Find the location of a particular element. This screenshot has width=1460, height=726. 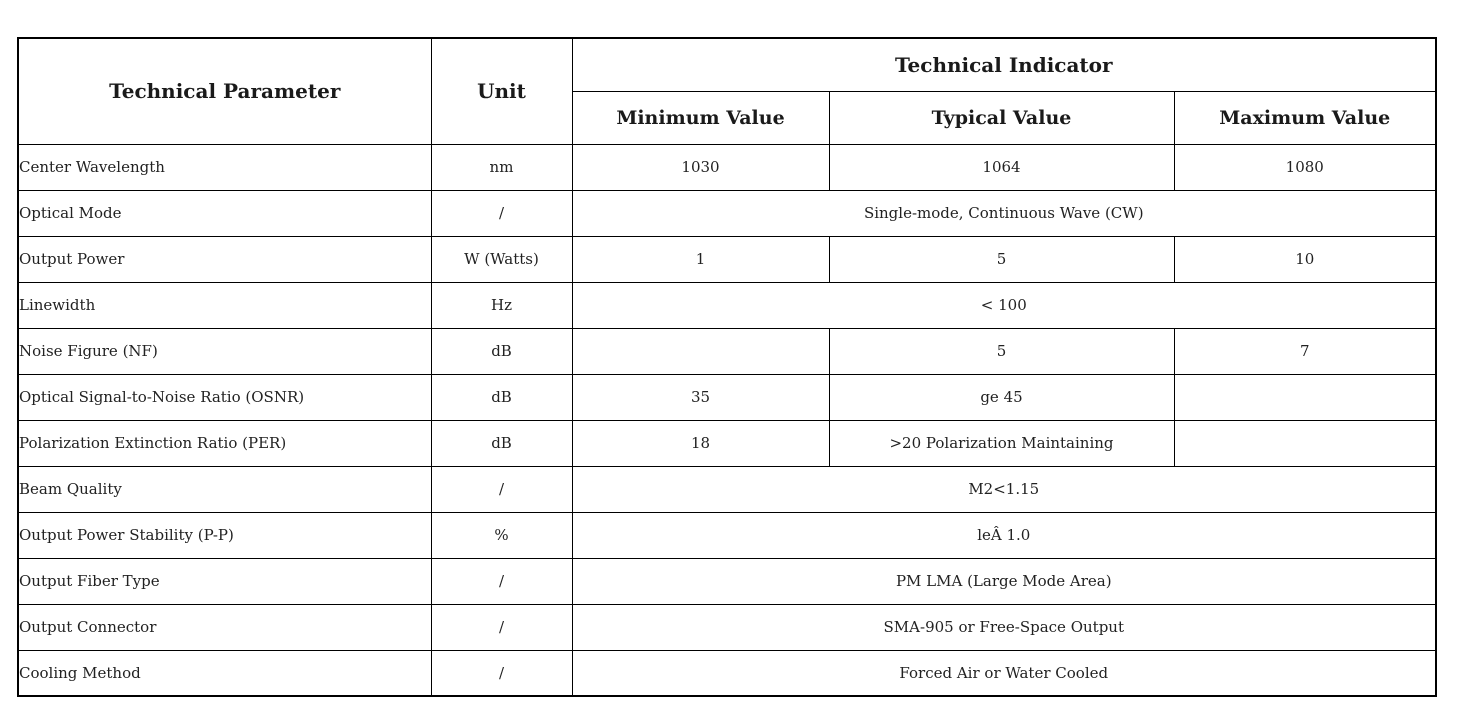

column-header-technical-indicator: Technical Indicator is located at coordinates (1004, 64).